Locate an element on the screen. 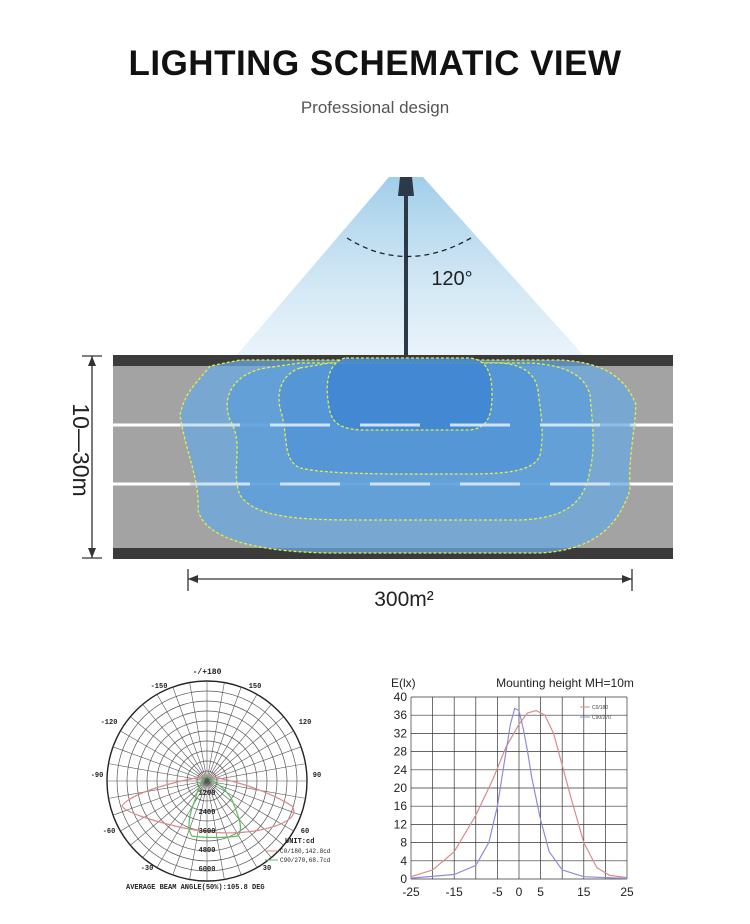  chart-y-tick-label: 12 is located at coordinates (401, 824).